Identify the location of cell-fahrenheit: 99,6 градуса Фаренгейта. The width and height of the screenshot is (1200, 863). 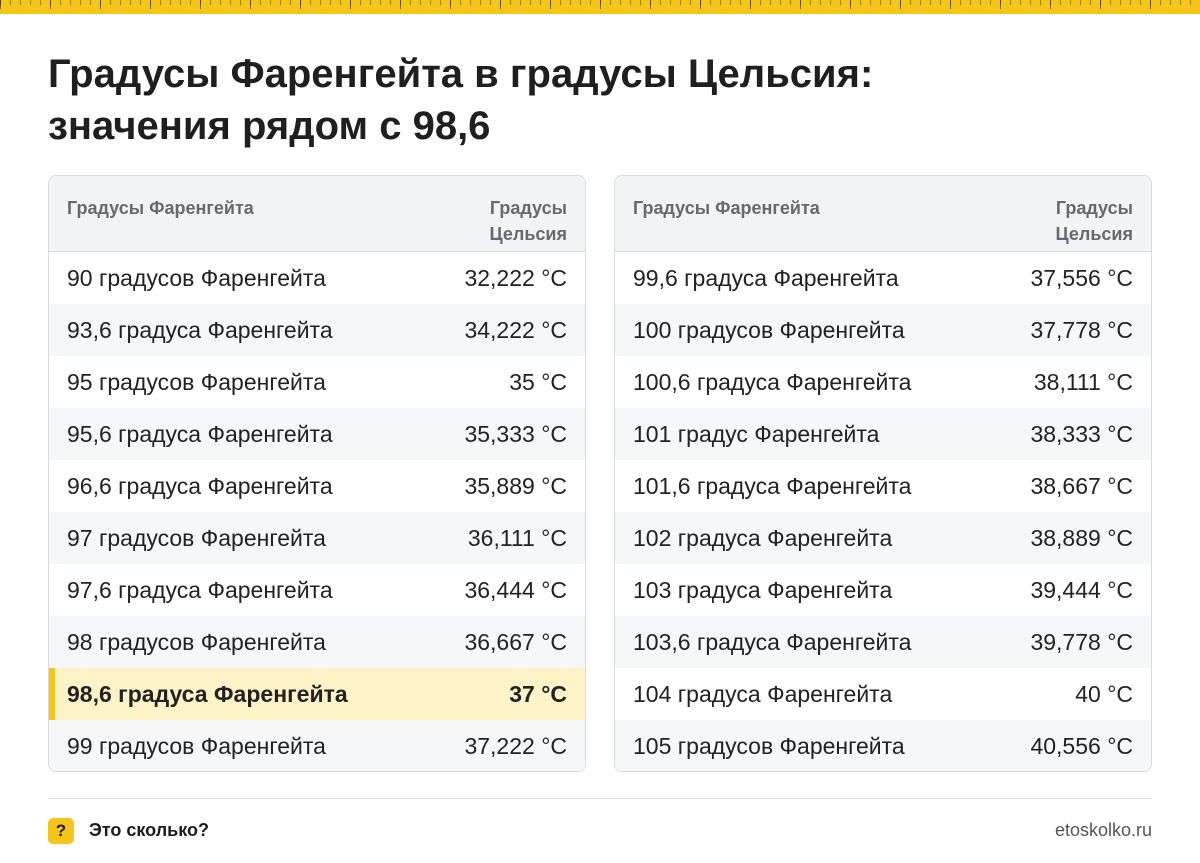
(766, 277).